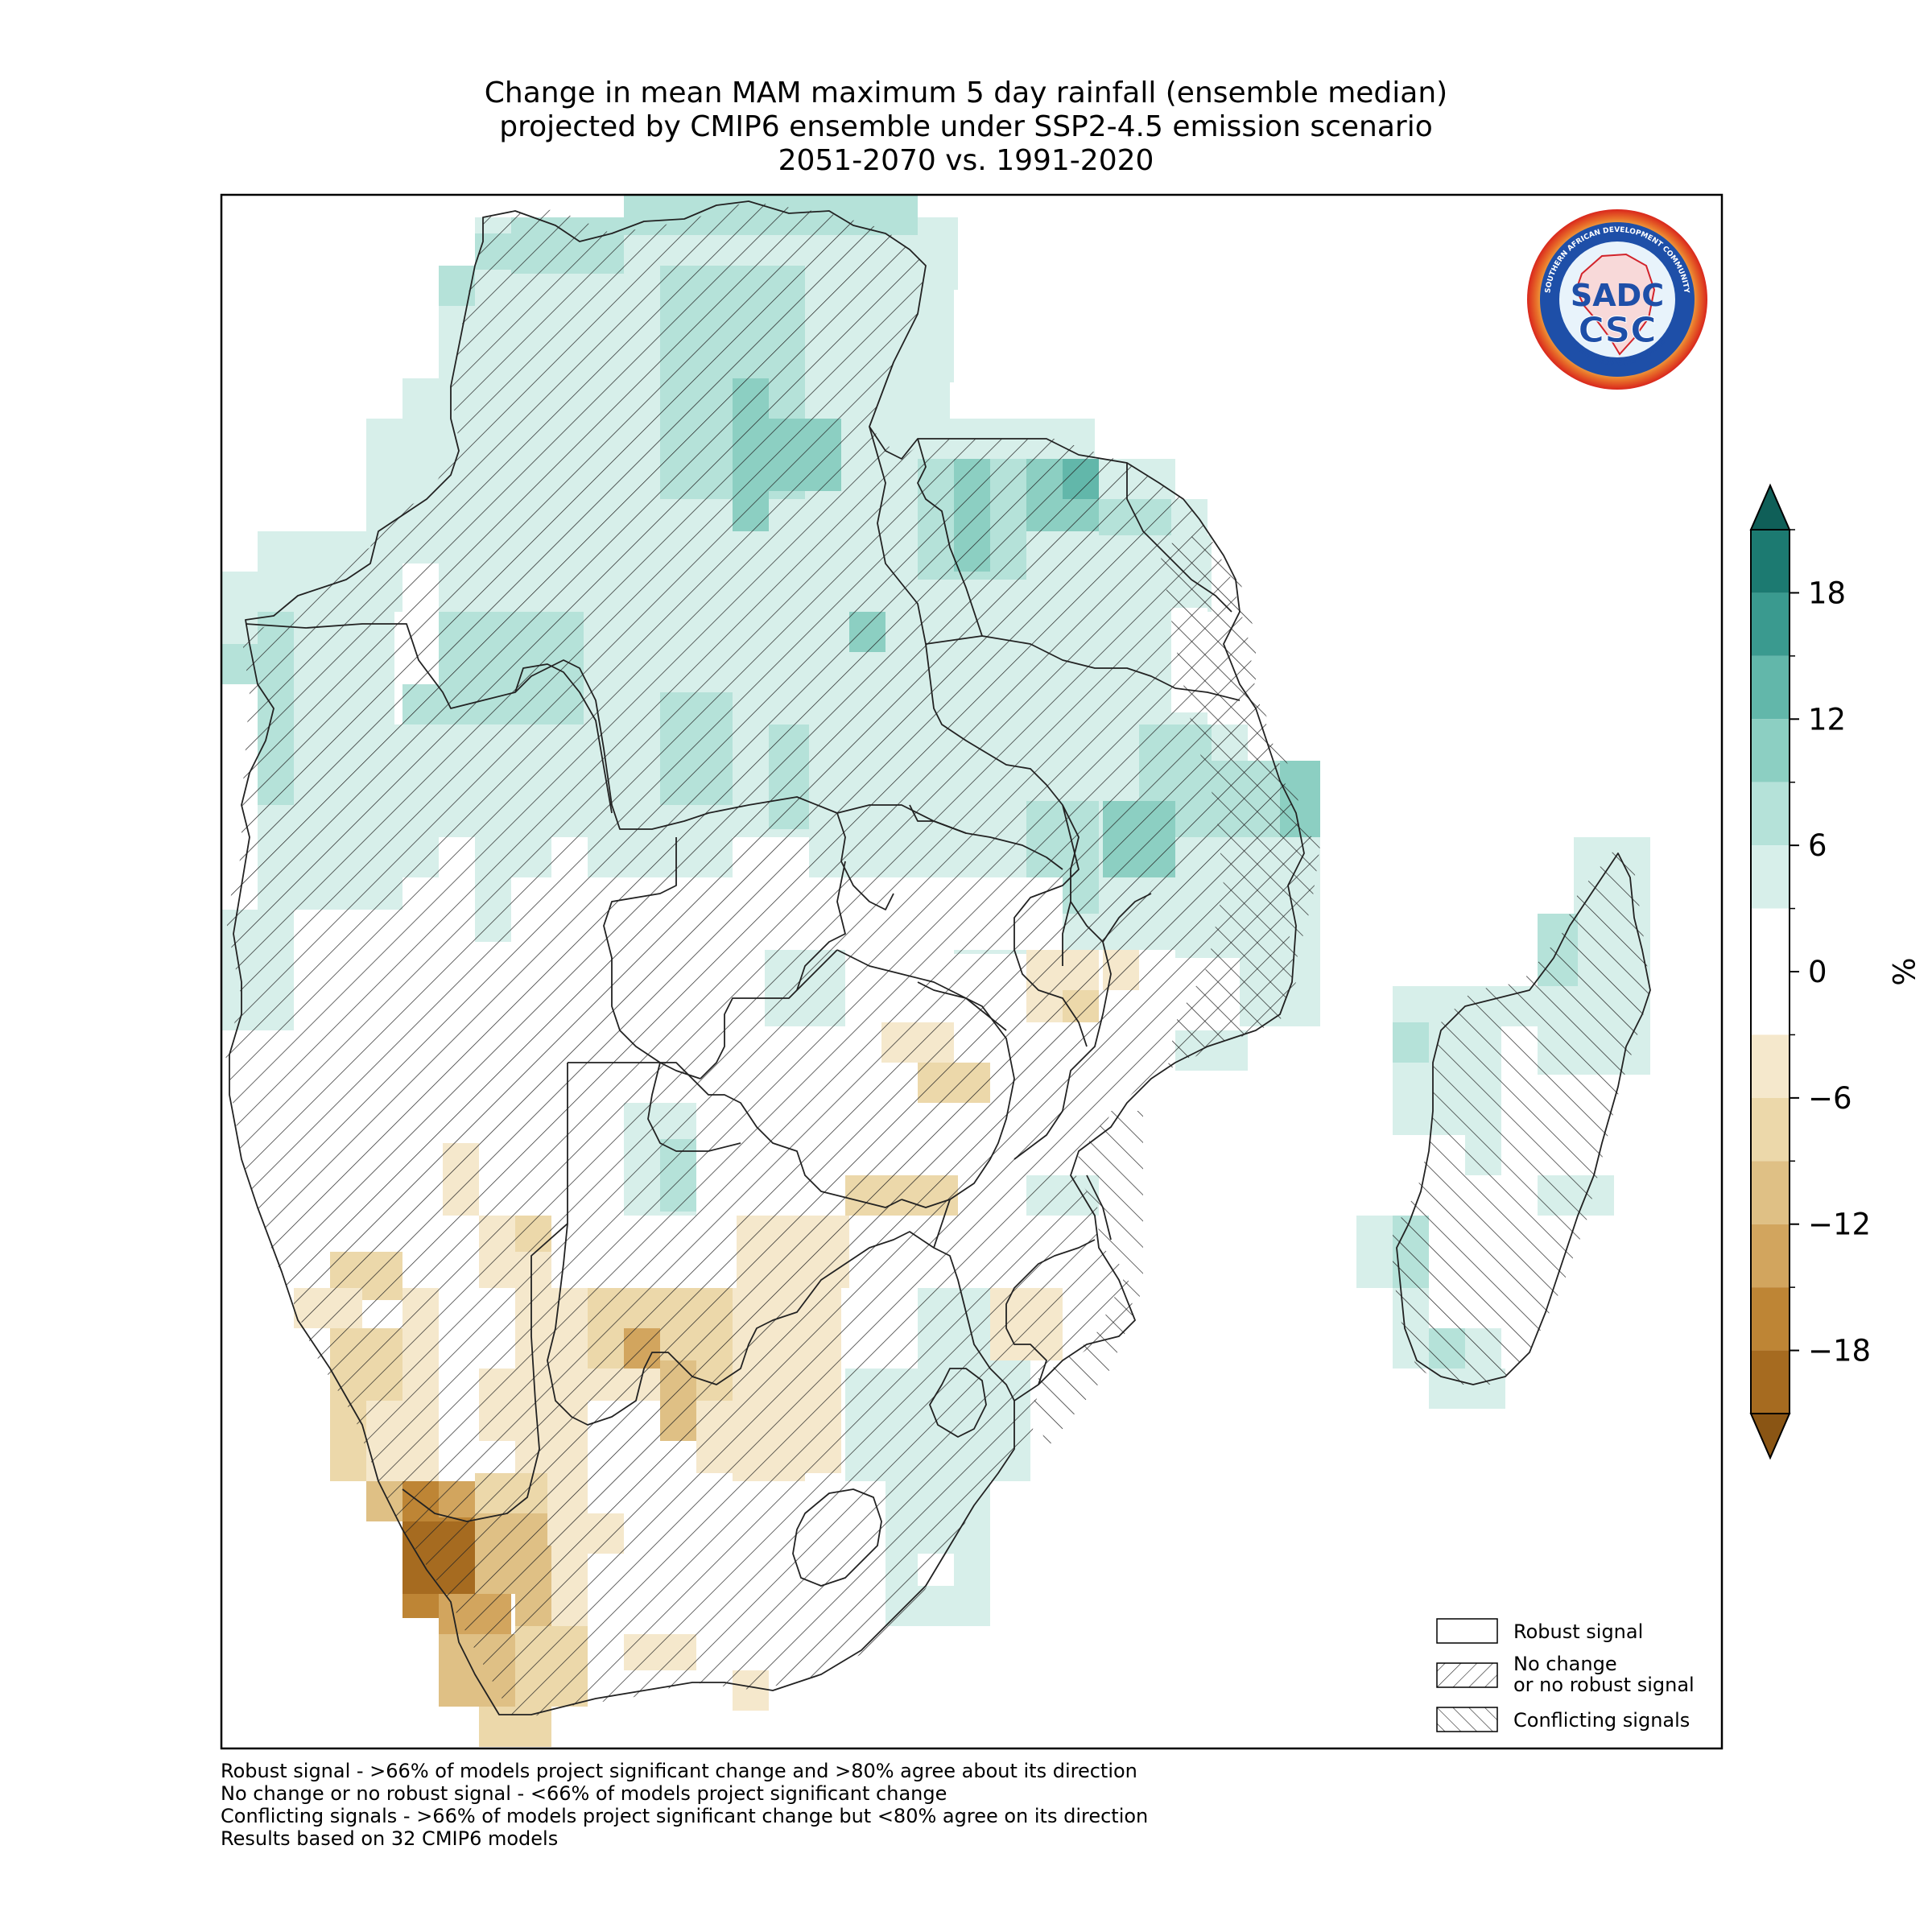 This screenshot has width=1932, height=1932. What do you see at coordinates (1617, 330) in the screenshot?
I see `logo-center-bottom: CSC` at bounding box center [1617, 330].